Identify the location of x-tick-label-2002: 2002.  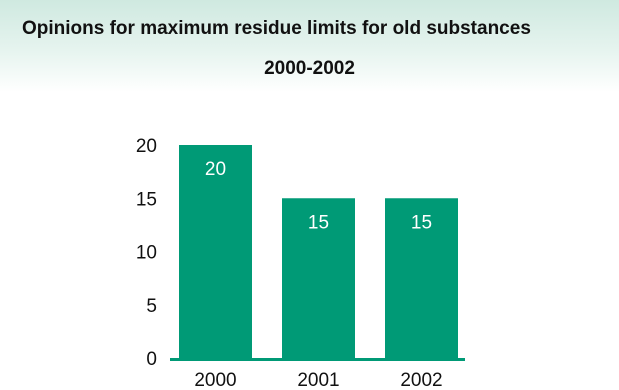
(421, 380).